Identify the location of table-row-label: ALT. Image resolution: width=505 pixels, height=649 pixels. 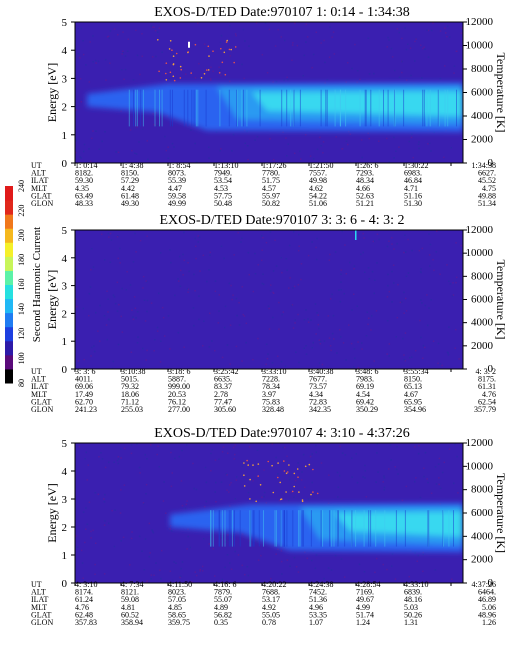
(38, 592).